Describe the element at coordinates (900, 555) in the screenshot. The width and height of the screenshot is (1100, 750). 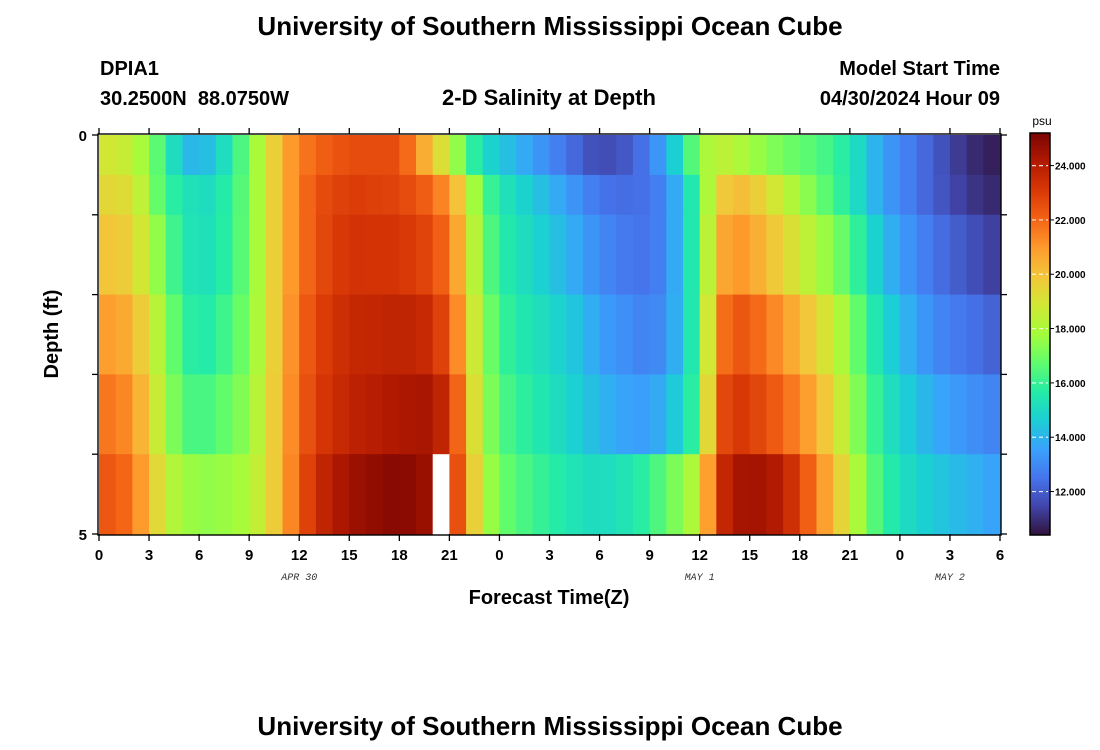
I see `x-tick-label: 0` at that location.